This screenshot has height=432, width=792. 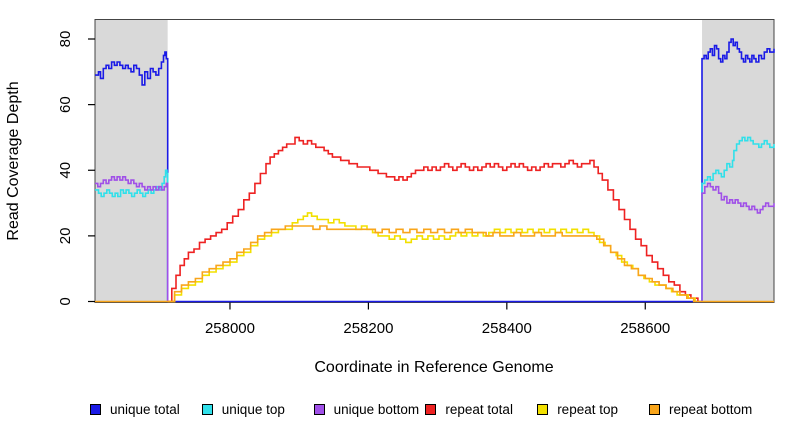 I want to click on legend-item-unique-top: unique top, so click(x=243, y=409).